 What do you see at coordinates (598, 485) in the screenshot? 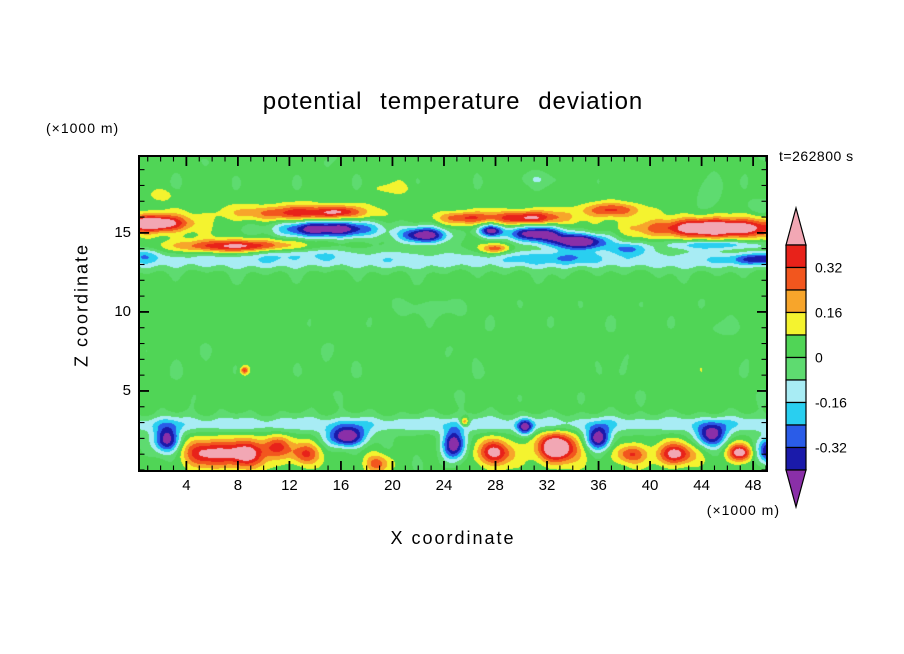
I see `x-tick-label: 36` at bounding box center [598, 485].